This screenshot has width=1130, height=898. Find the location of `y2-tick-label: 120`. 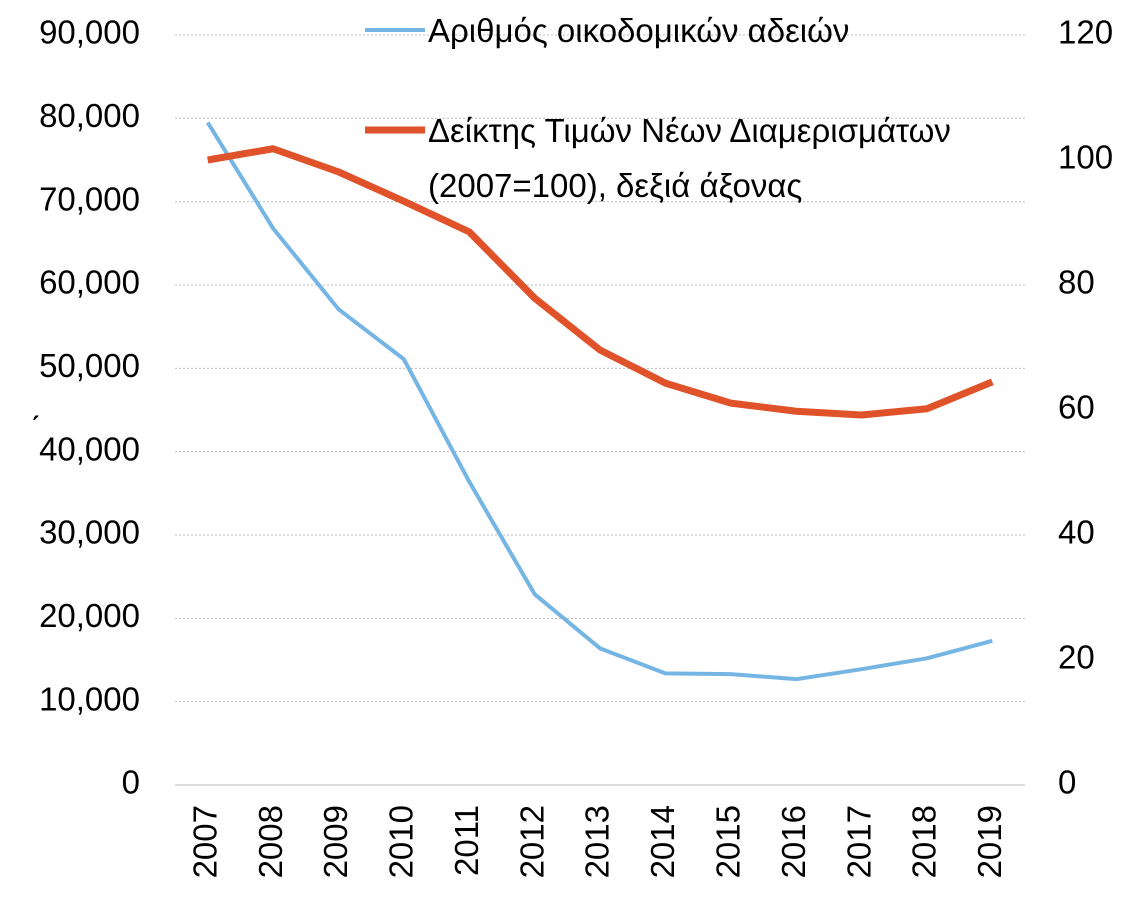

y2-tick-label: 120 is located at coordinates (1085, 32).